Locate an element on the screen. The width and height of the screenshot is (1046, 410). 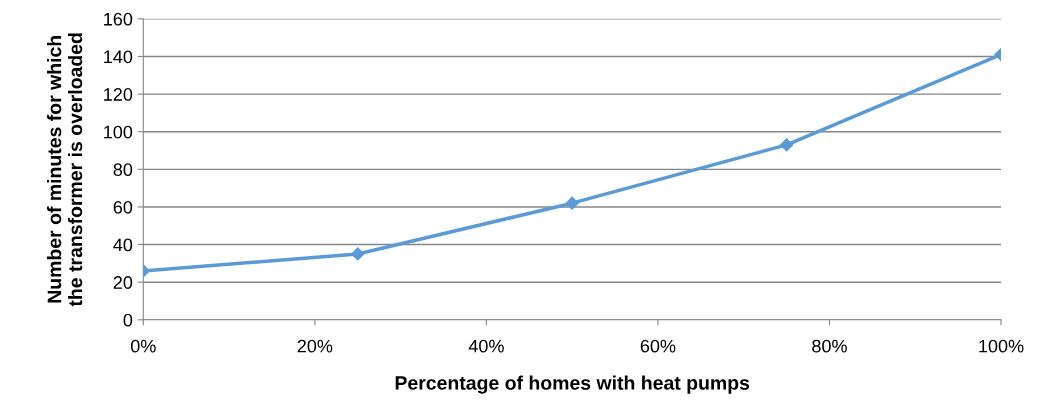
x-tick-label: 40% is located at coordinates (486, 346).